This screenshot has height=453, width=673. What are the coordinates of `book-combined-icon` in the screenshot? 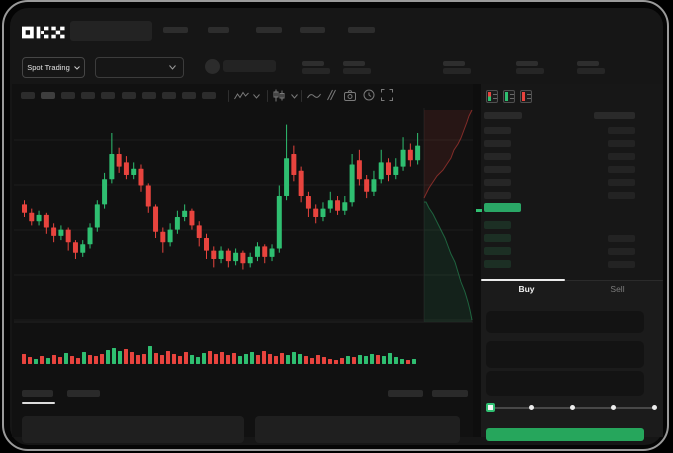 It's located at (492, 96).